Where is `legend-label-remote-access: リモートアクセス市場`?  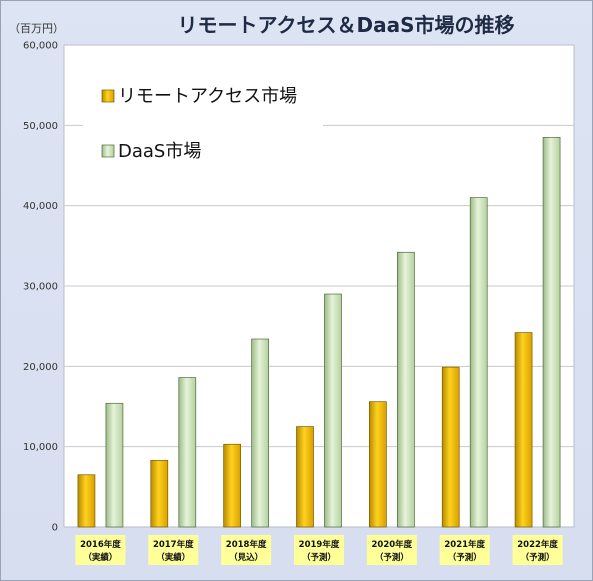
legend-label-remote-access: リモートアクセス市場 is located at coordinates (207, 96).